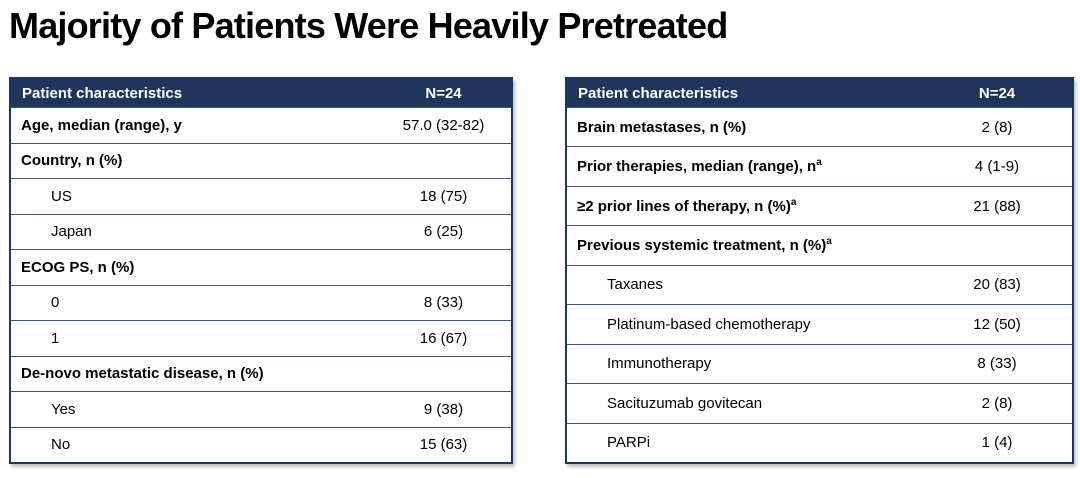  I want to click on row-value: 18 (75), so click(443, 196).